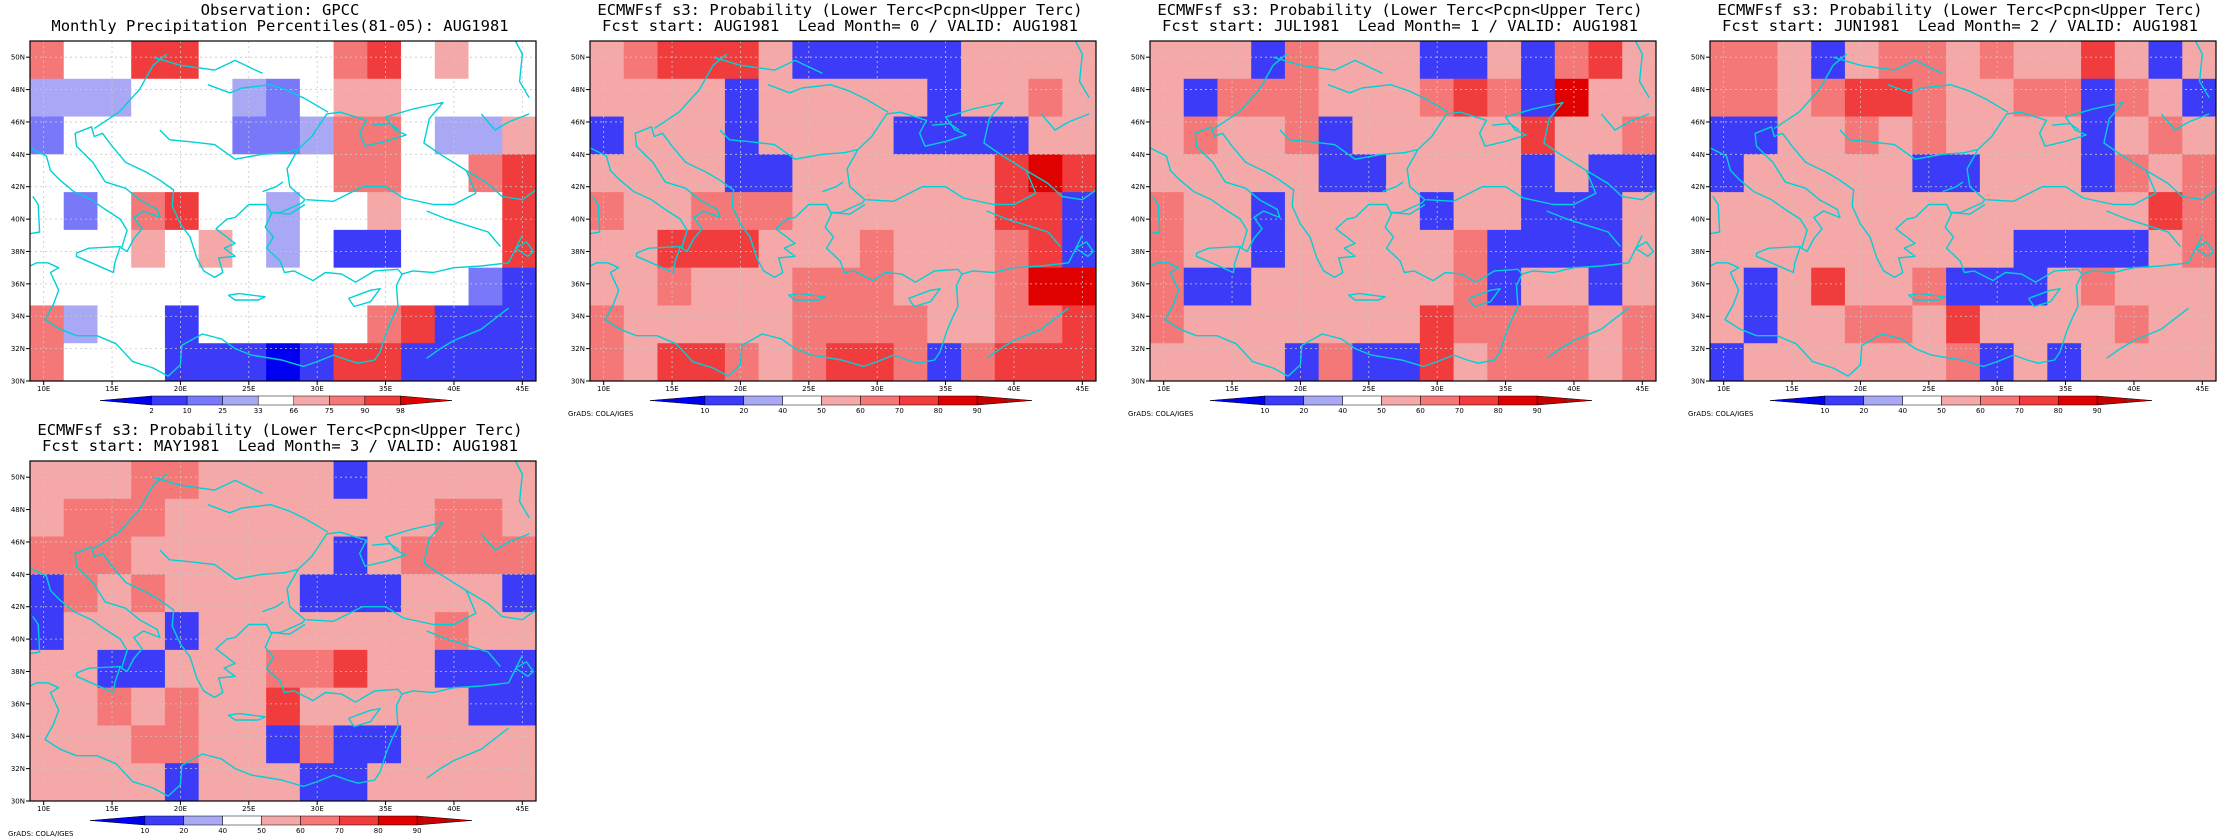 The height and width of the screenshot is (840, 2240). What do you see at coordinates (151, 411) in the screenshot?
I see `legend-label: 2` at bounding box center [151, 411].